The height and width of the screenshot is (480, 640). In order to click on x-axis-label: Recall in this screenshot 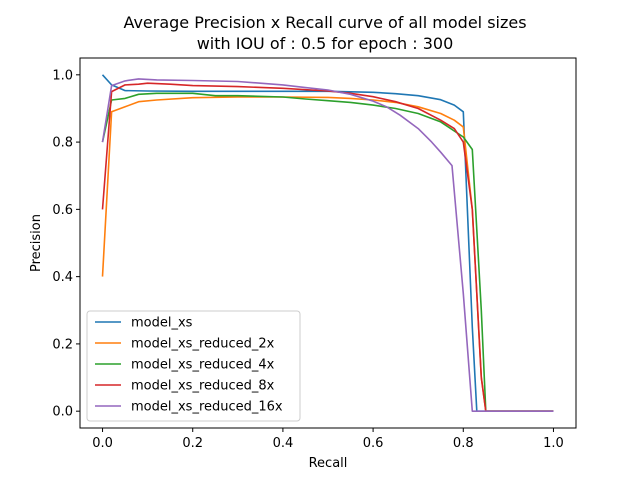, I will do `click(328, 463)`.